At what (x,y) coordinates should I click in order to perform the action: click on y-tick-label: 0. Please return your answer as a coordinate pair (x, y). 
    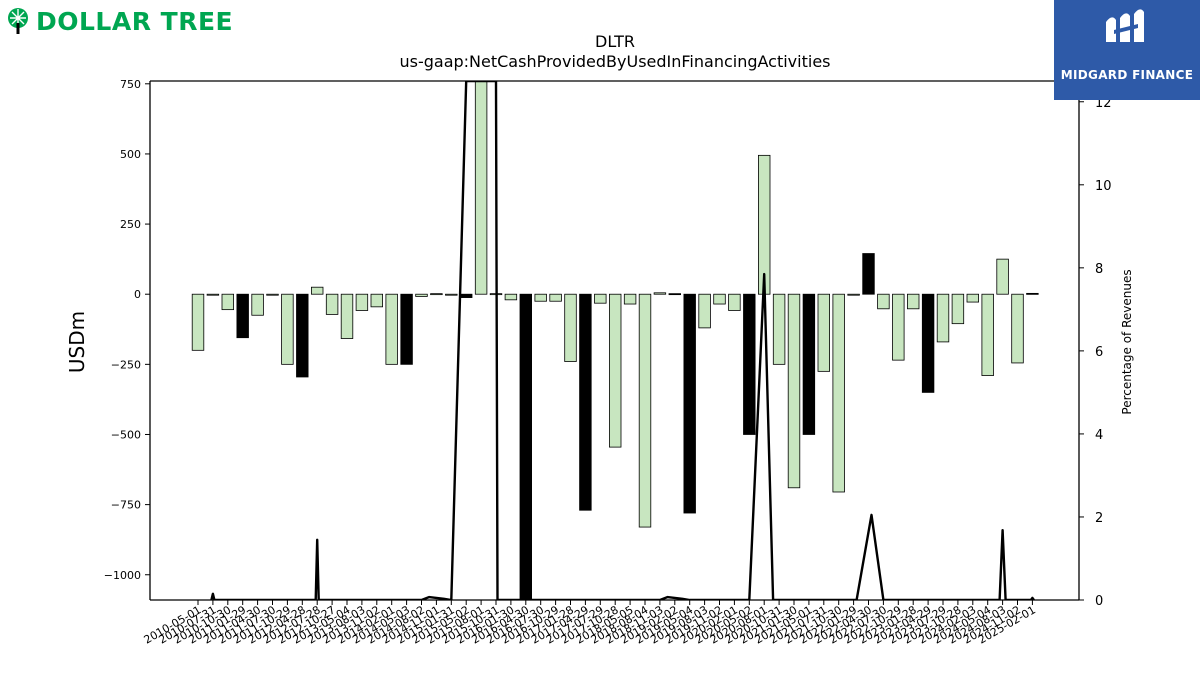
    Looking at the image, I should click on (137, 294).